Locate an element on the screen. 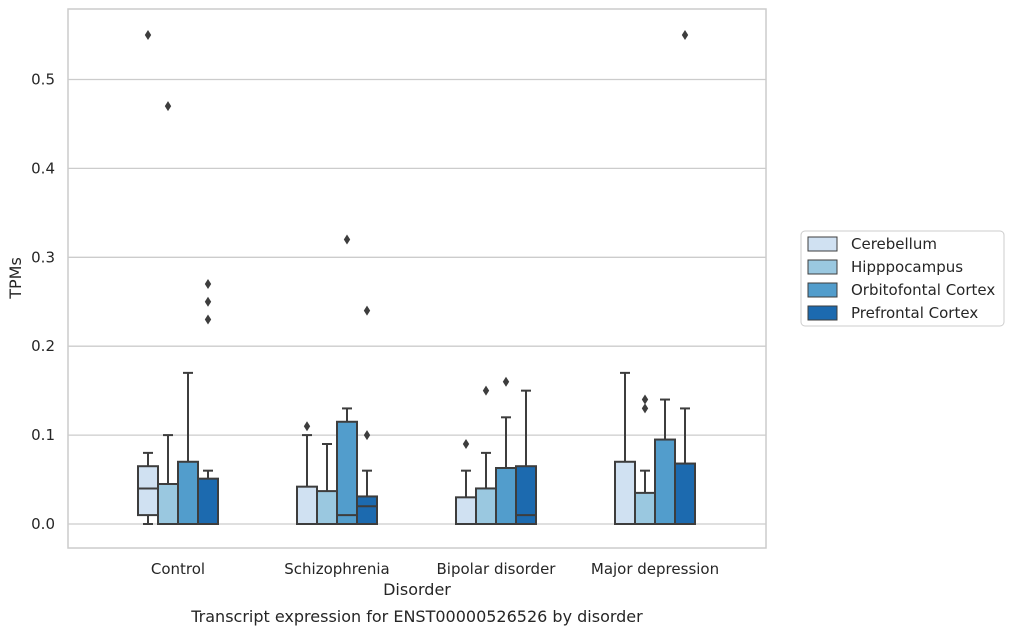 The width and height of the screenshot is (1014, 634). x-tick-label: Bipolar disorder is located at coordinates (497, 569).